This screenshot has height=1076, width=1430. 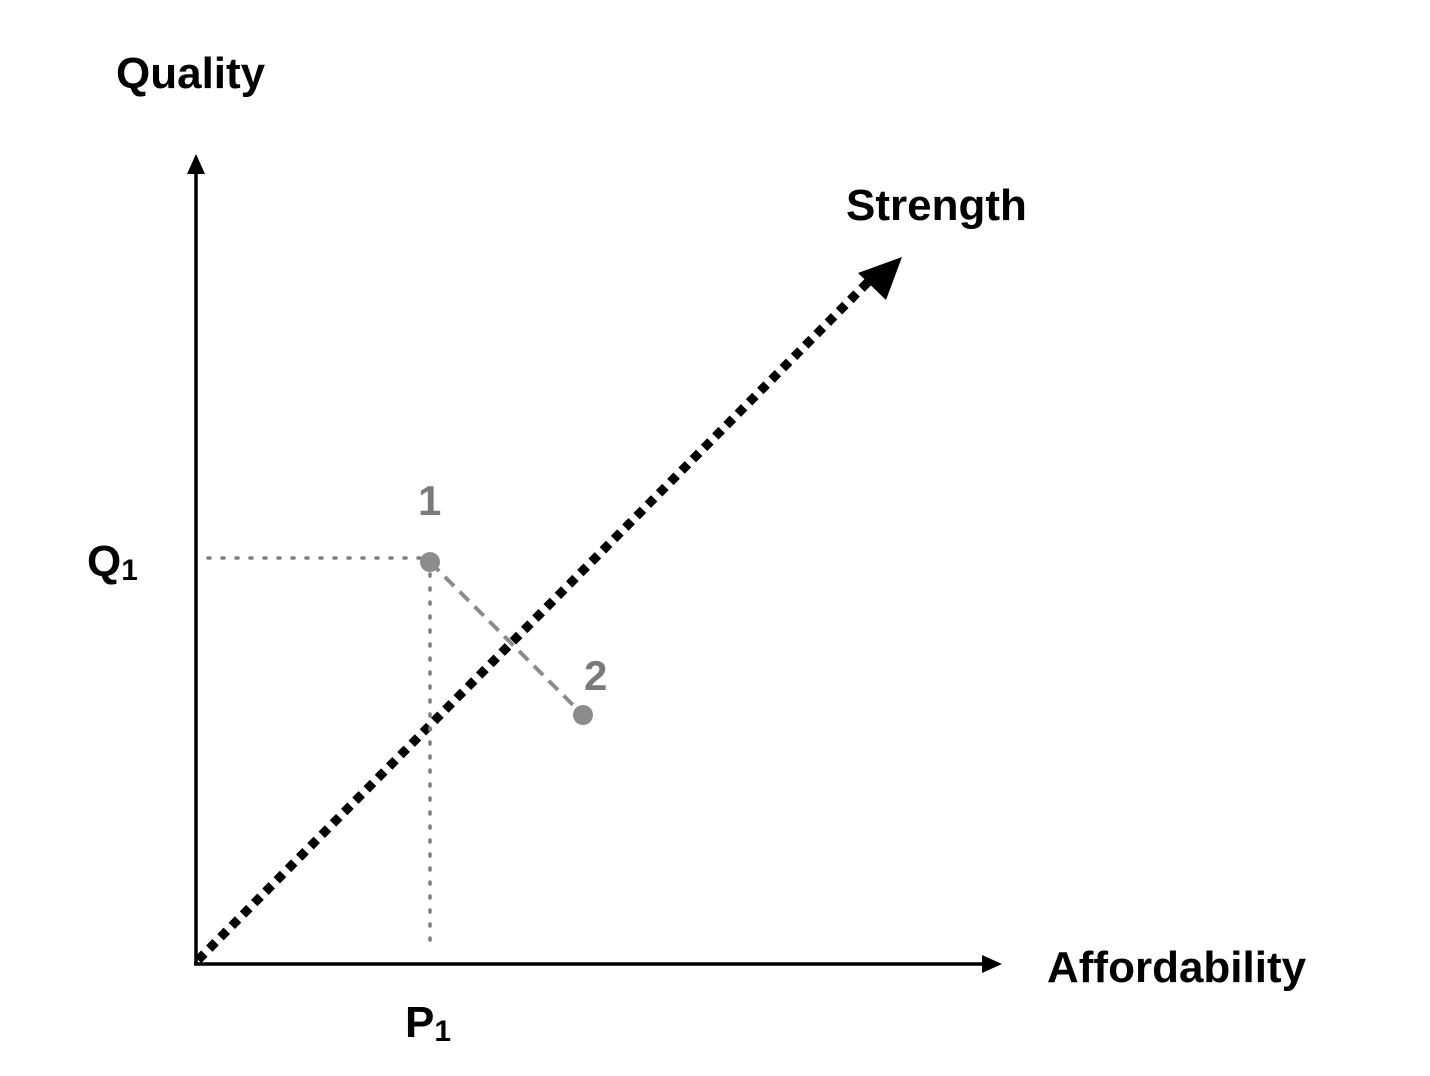 I want to click on q1-label: Q1, so click(x=112, y=562).